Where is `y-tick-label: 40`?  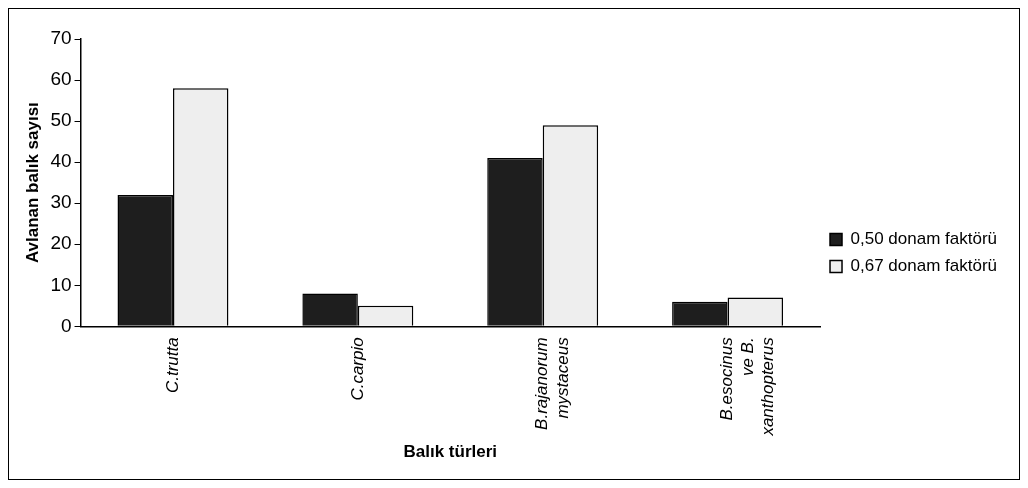
y-tick-label: 40 is located at coordinates (61, 161).